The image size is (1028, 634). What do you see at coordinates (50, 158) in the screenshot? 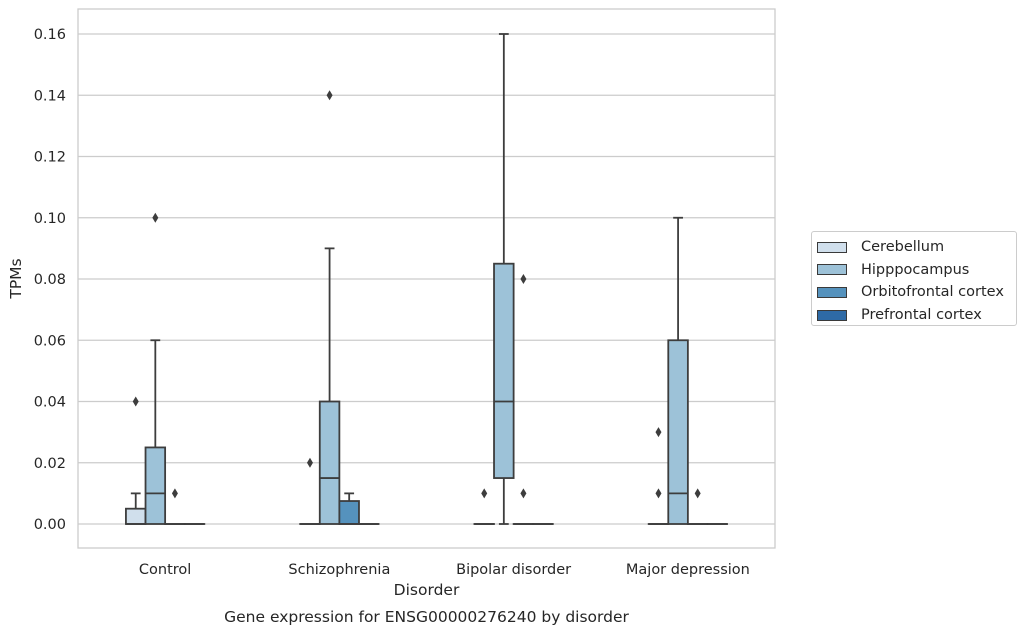
I see `y-tick-label: 0.12` at bounding box center [50, 158].